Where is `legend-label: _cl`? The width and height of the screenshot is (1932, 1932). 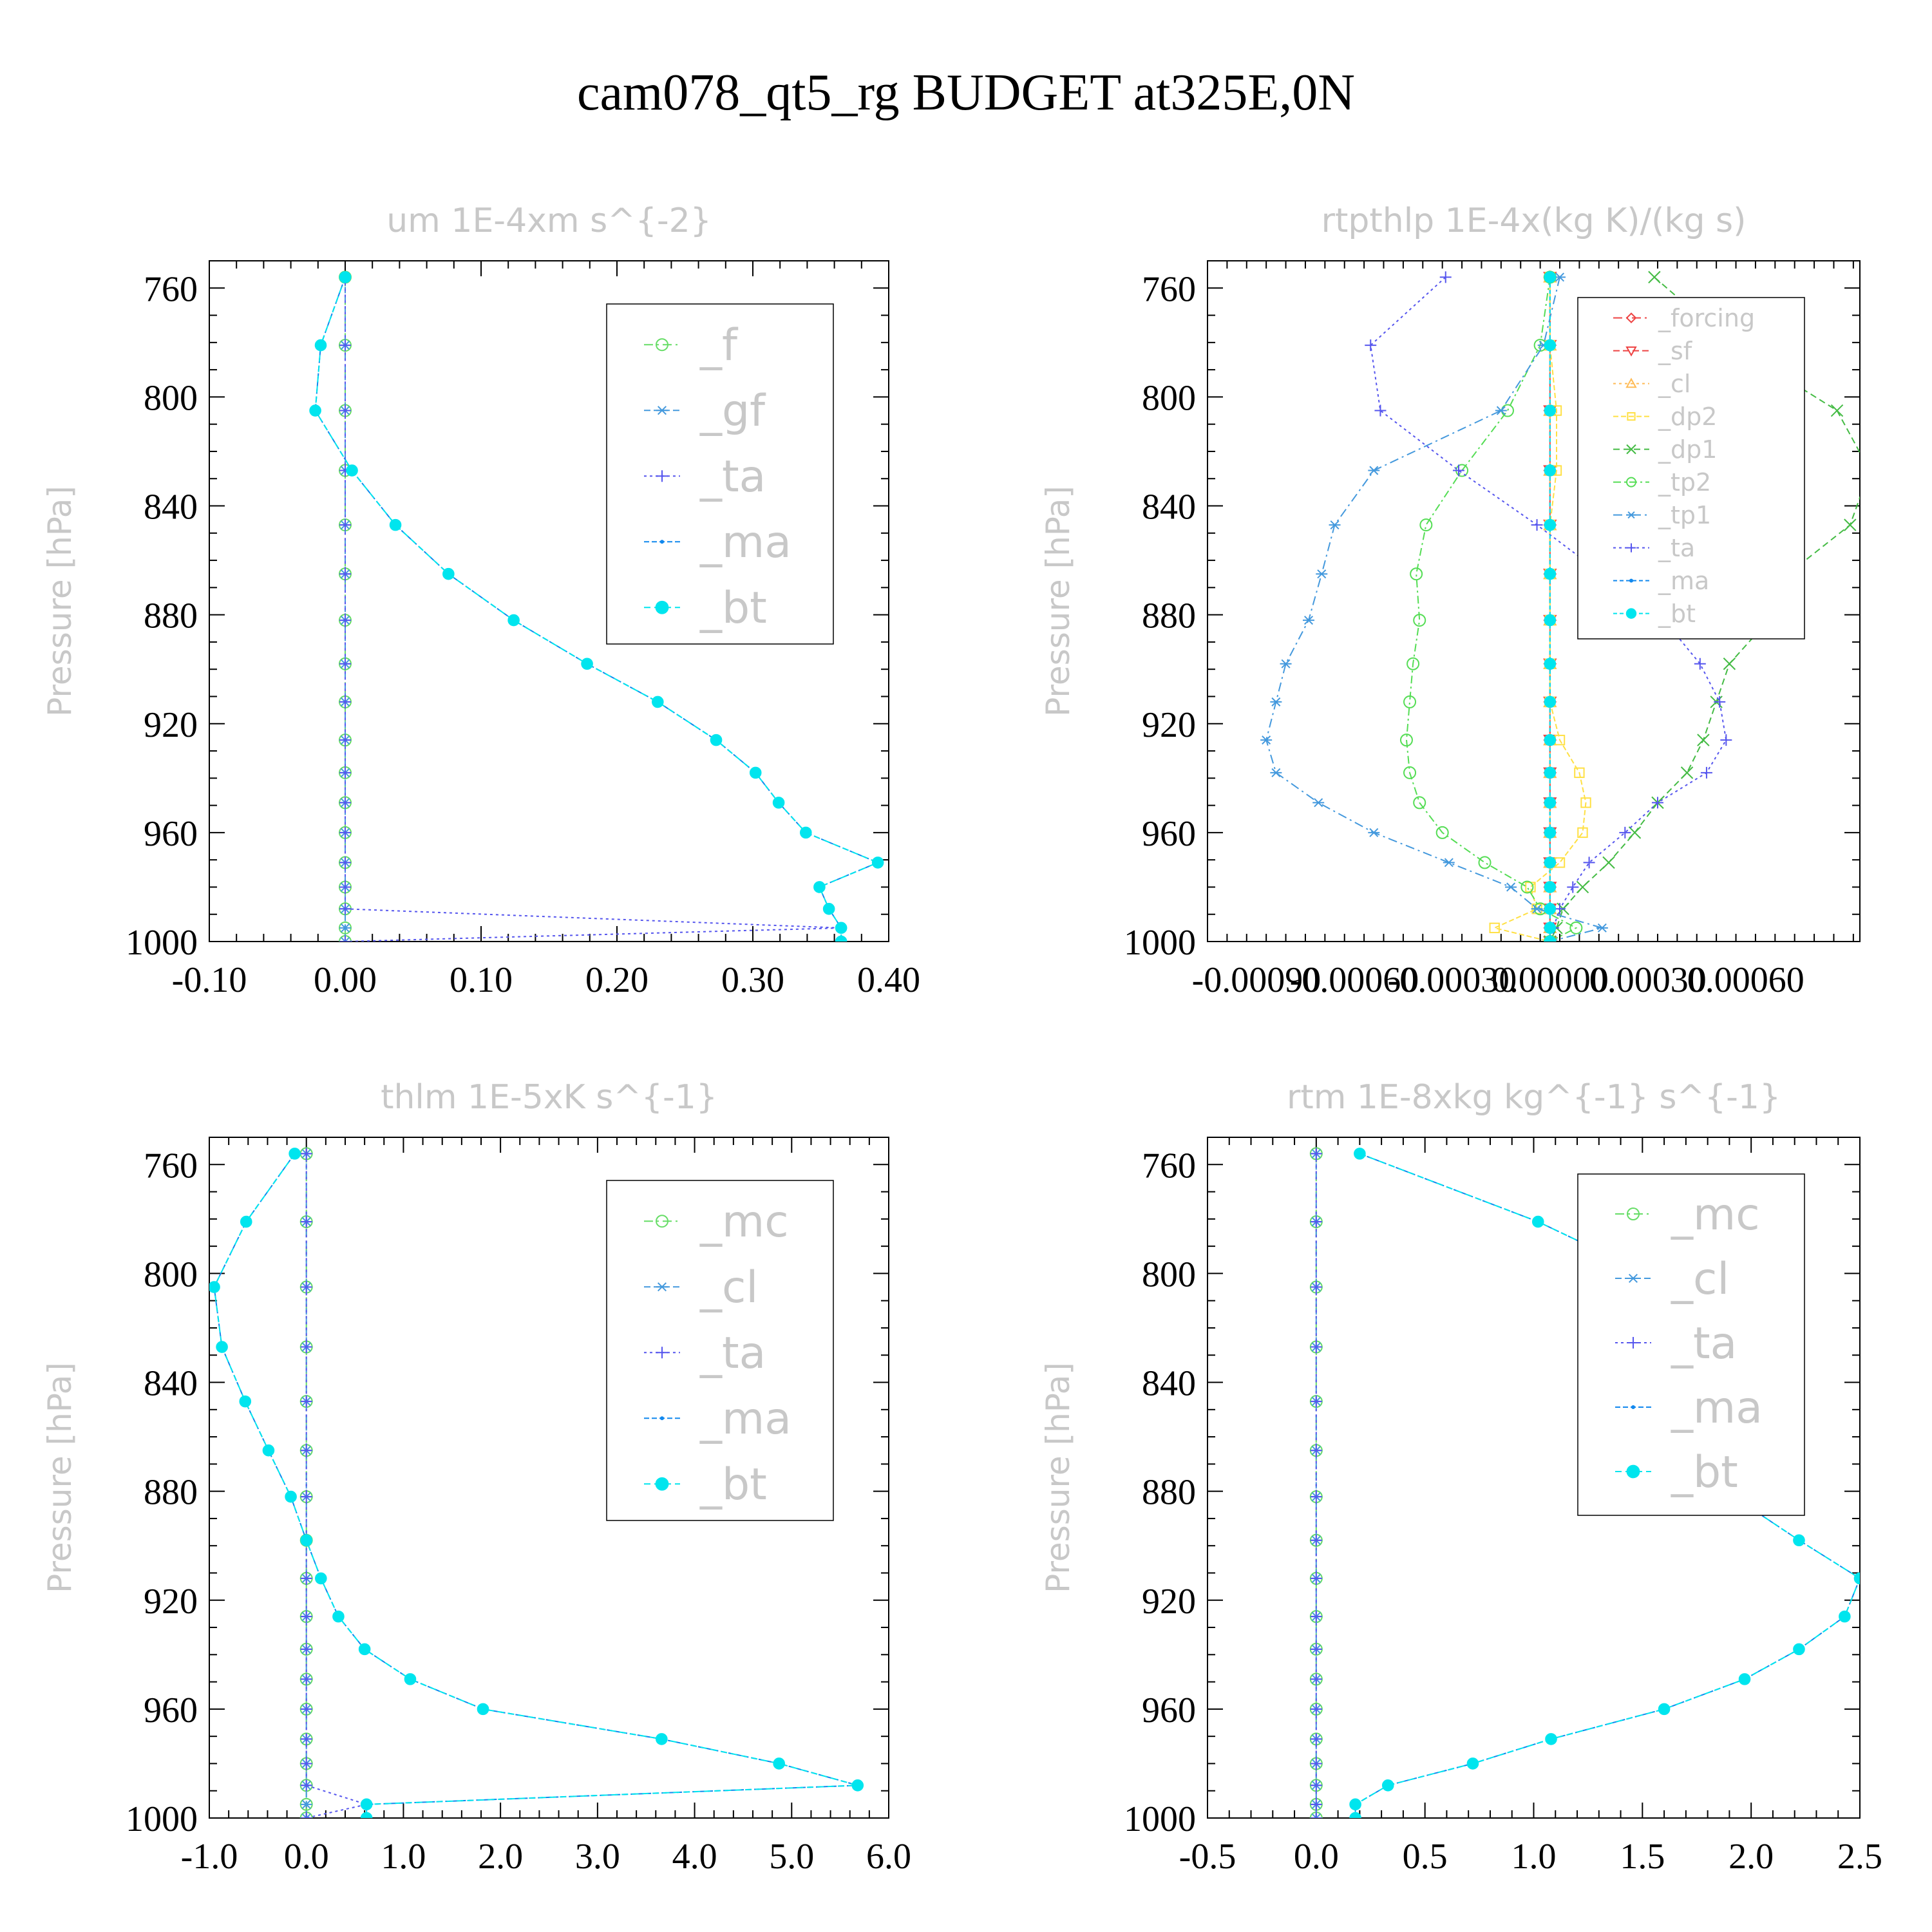
legend-label: _cl is located at coordinates (728, 1287).